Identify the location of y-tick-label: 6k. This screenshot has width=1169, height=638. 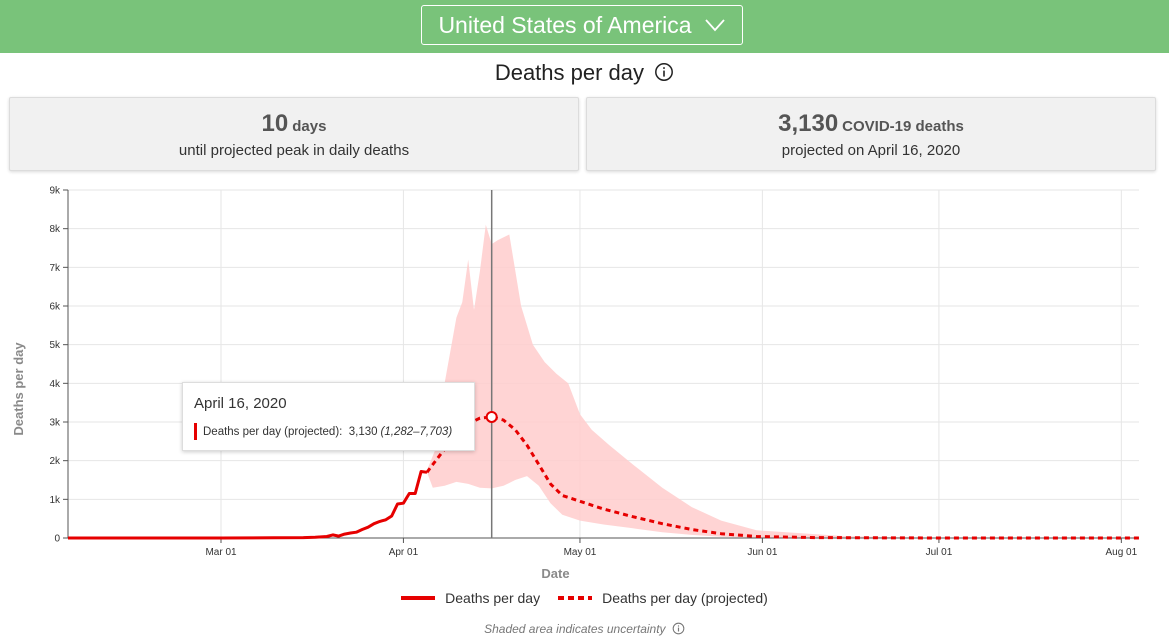
(55, 307).